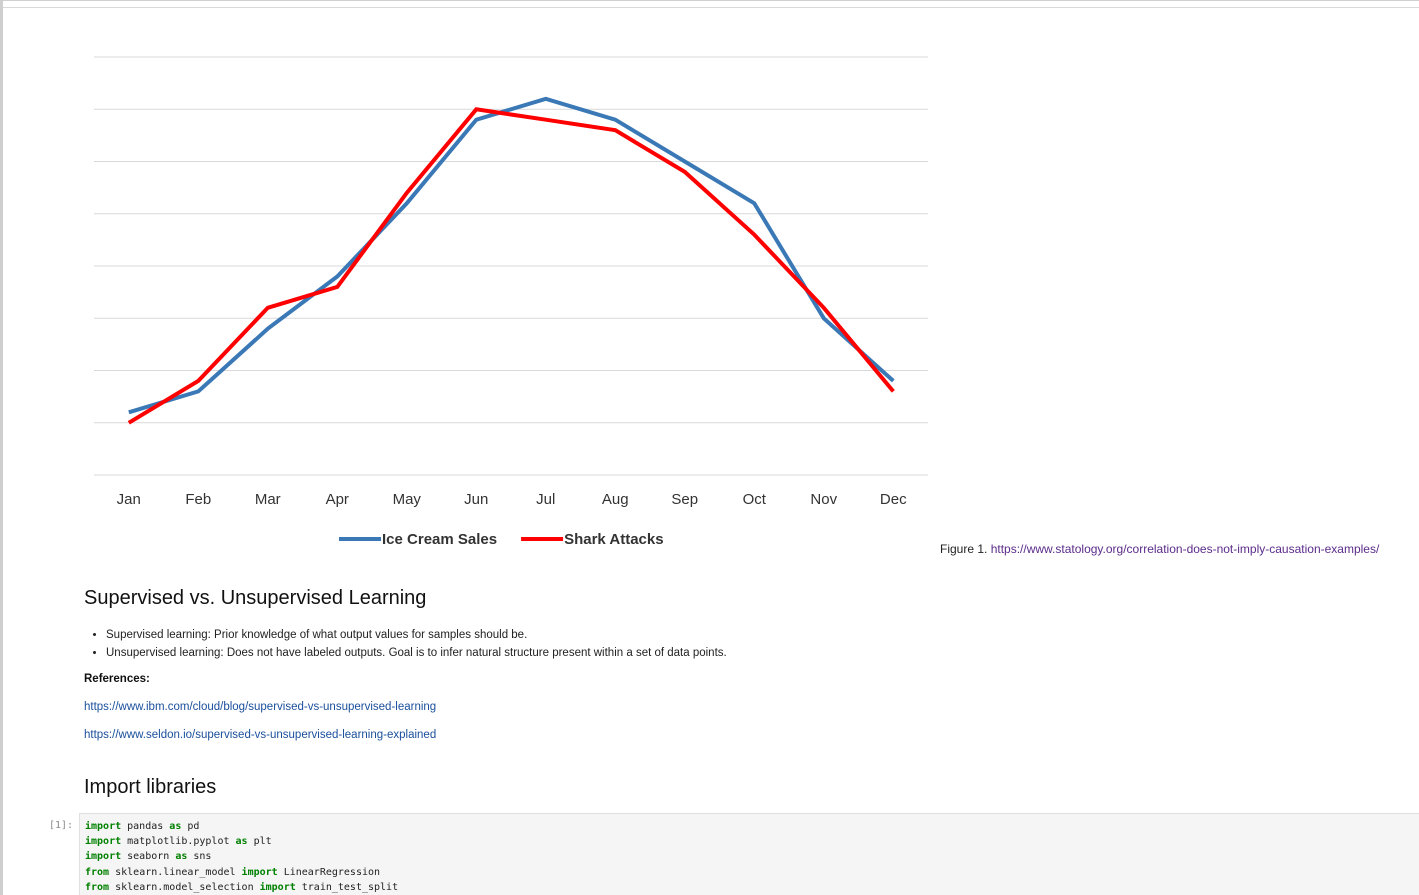  What do you see at coordinates (501, 539) in the screenshot?
I see `chart-legend: Ice Cream Sales Shark Attacks` at bounding box center [501, 539].